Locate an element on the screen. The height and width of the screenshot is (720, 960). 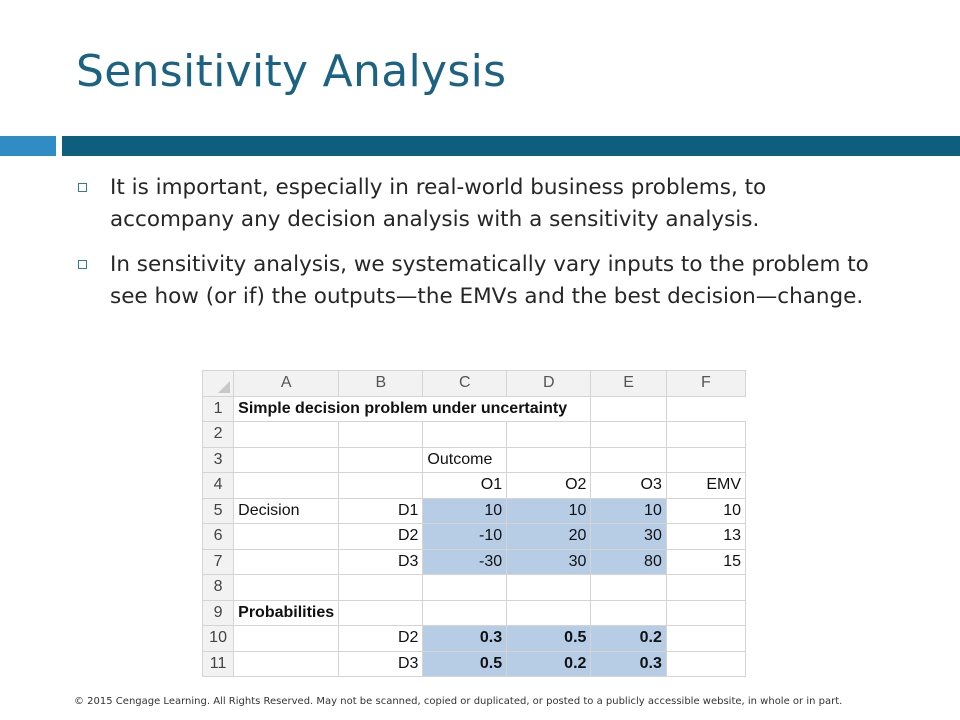
payoff-cell: -10 is located at coordinates (465, 536).